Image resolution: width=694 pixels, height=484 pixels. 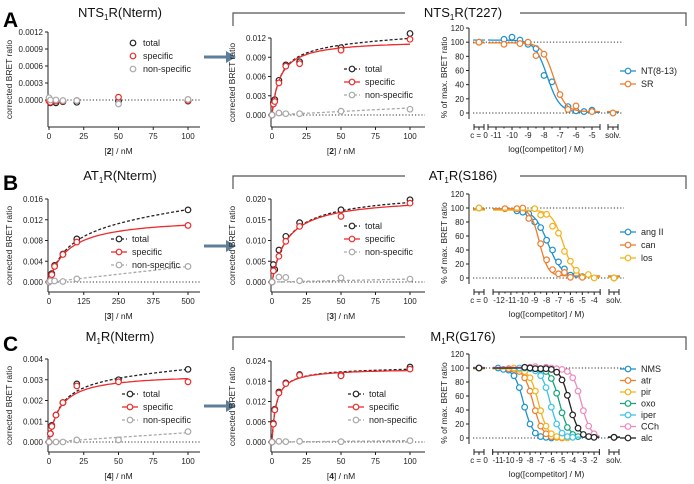 I want to click on x-label-bold: 4, so click(x=331, y=476).